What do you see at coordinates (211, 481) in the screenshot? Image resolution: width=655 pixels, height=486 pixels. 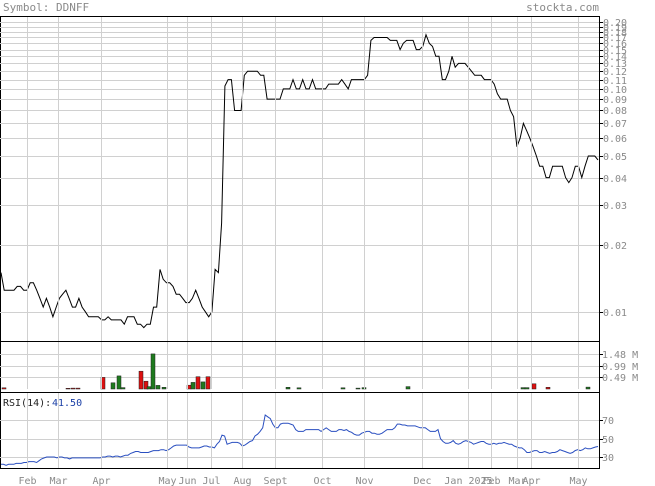 I see `x-axis-label: Jul` at bounding box center [211, 481].